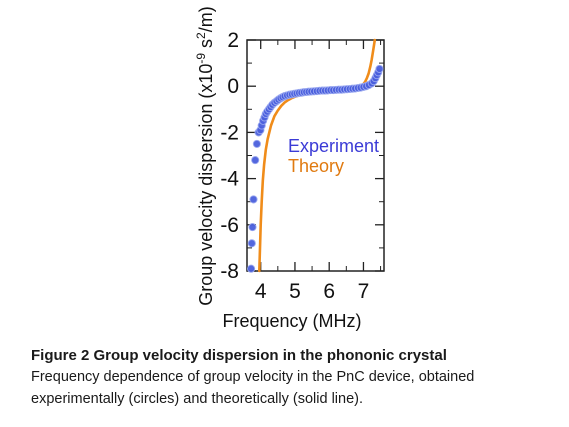 The image size is (569, 427). I want to click on x-tick-label: 4, so click(261, 291).